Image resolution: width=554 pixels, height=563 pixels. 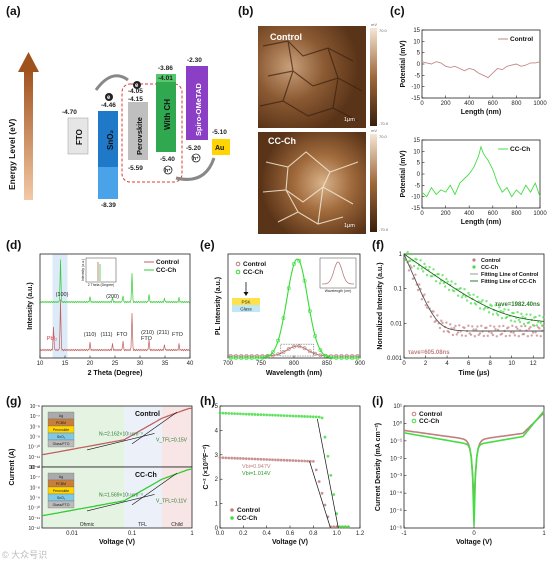 What do you see at coordinates (396, 511) in the screenshot?
I see `i-ytick-label: 10⁻⁵` at bounding box center [396, 511].